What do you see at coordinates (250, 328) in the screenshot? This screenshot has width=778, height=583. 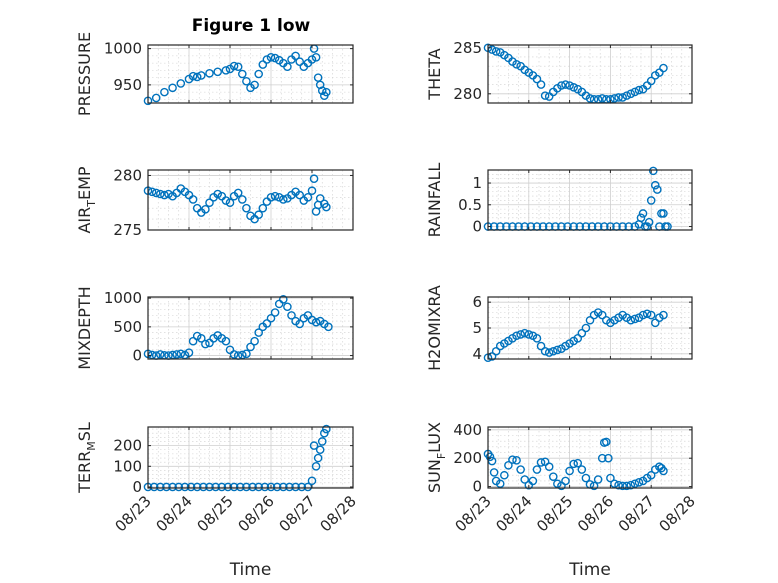 I see `plot-area` at bounding box center [250, 328].